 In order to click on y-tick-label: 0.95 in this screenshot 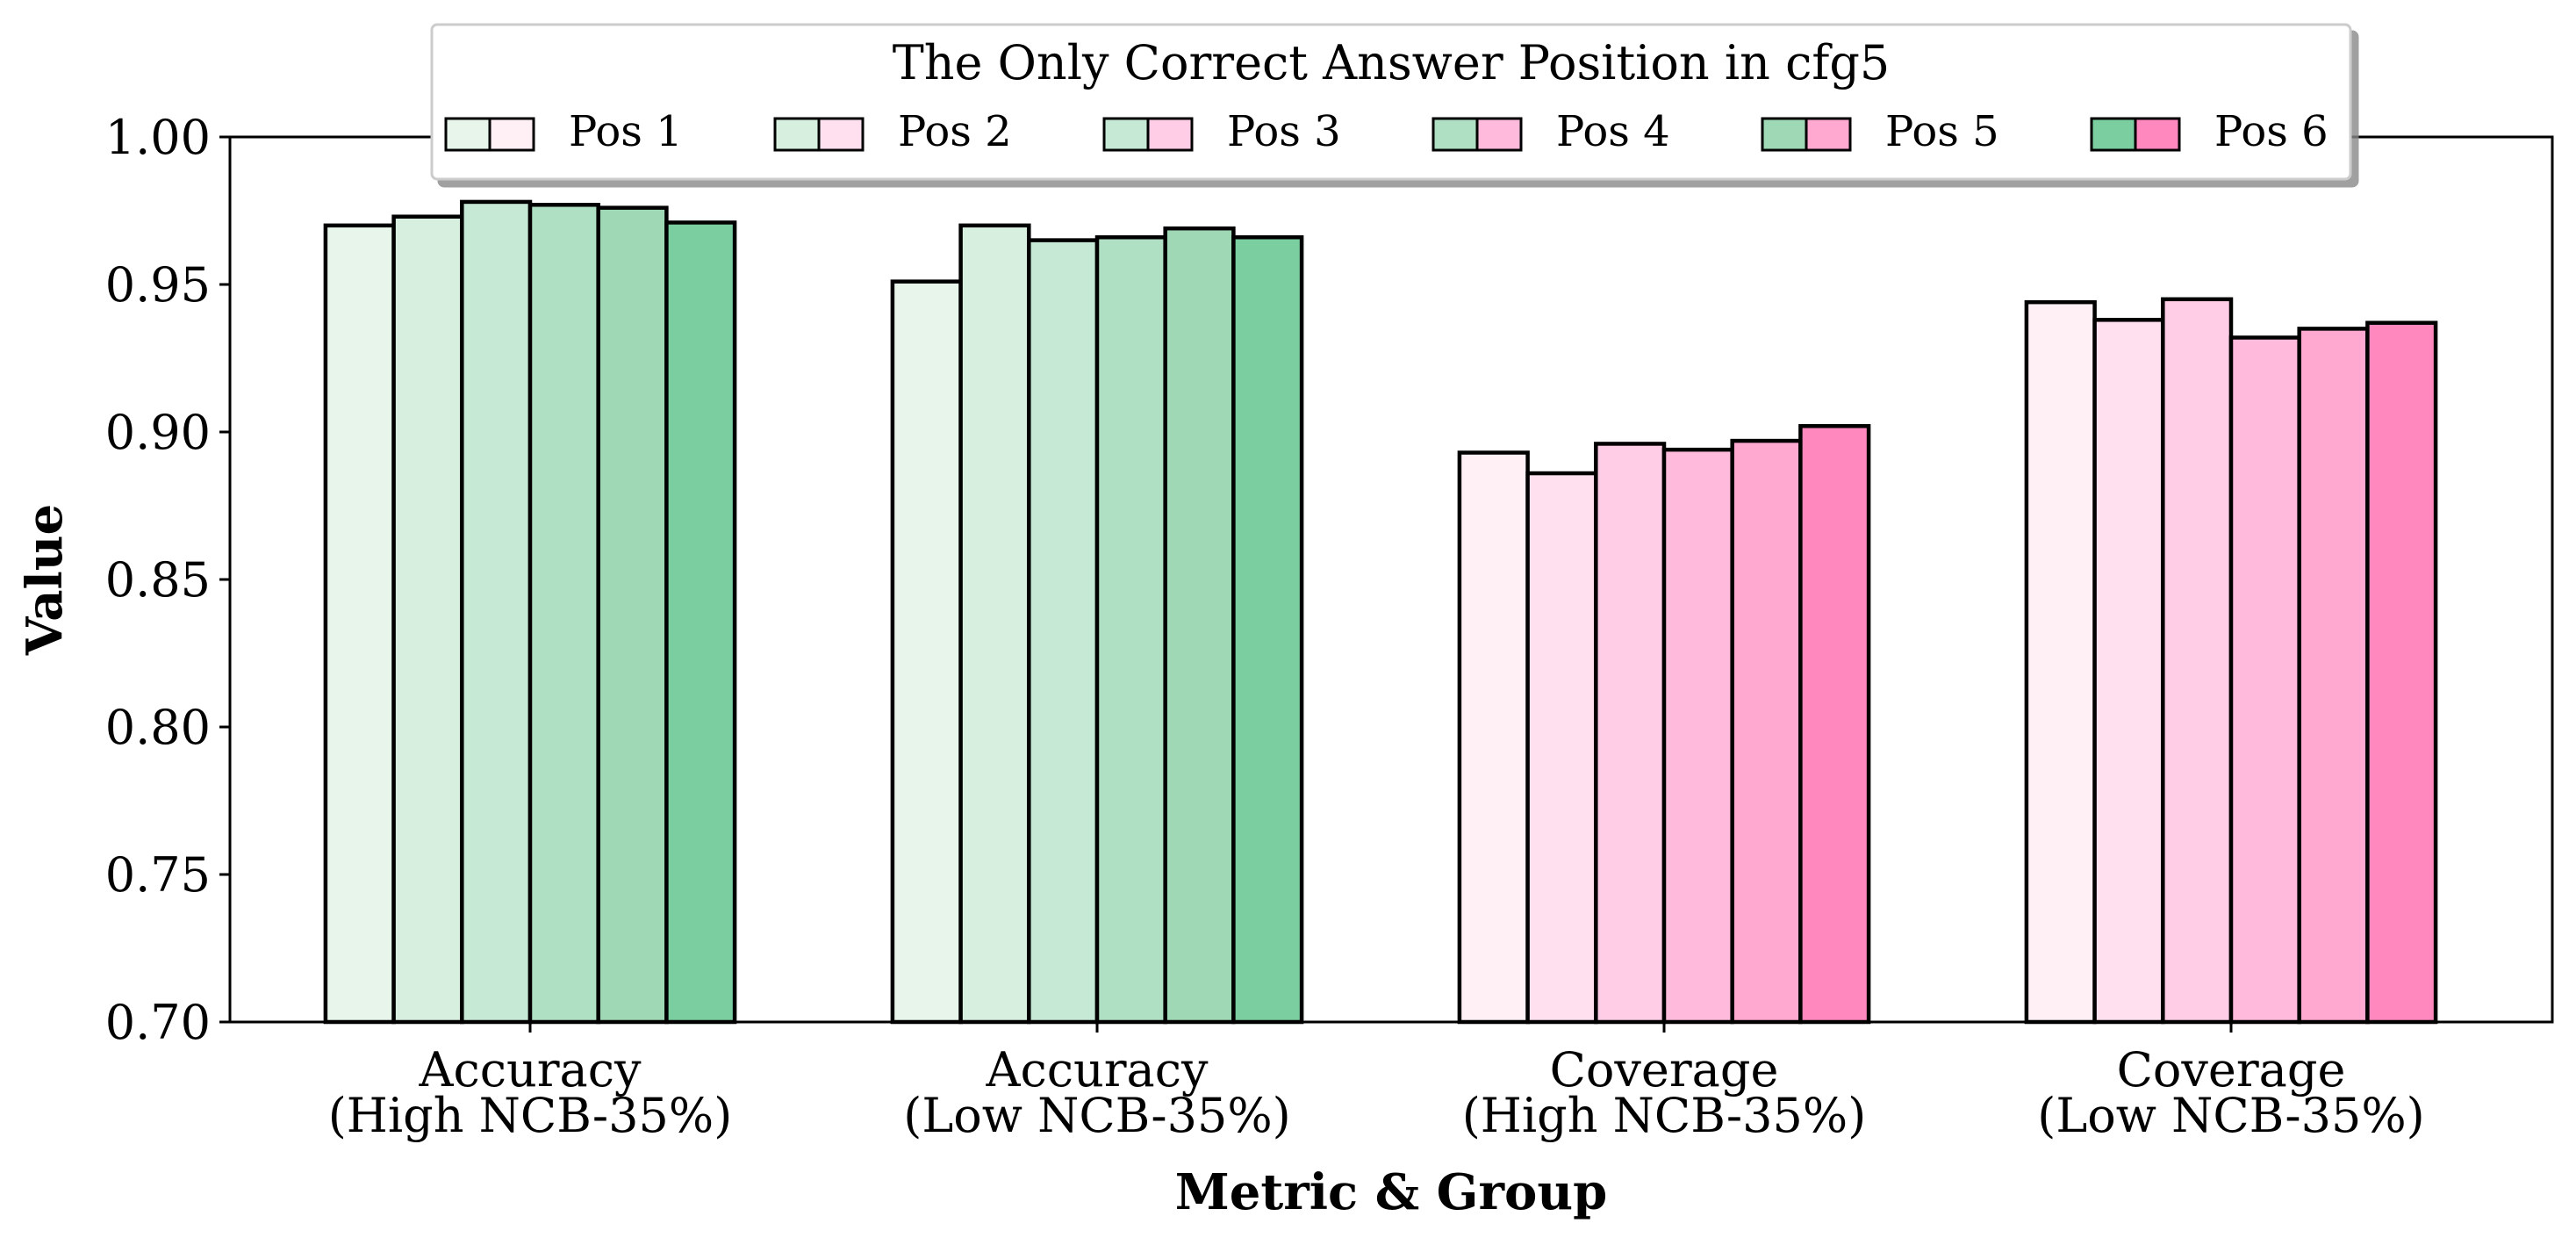, I will do `click(158, 285)`.